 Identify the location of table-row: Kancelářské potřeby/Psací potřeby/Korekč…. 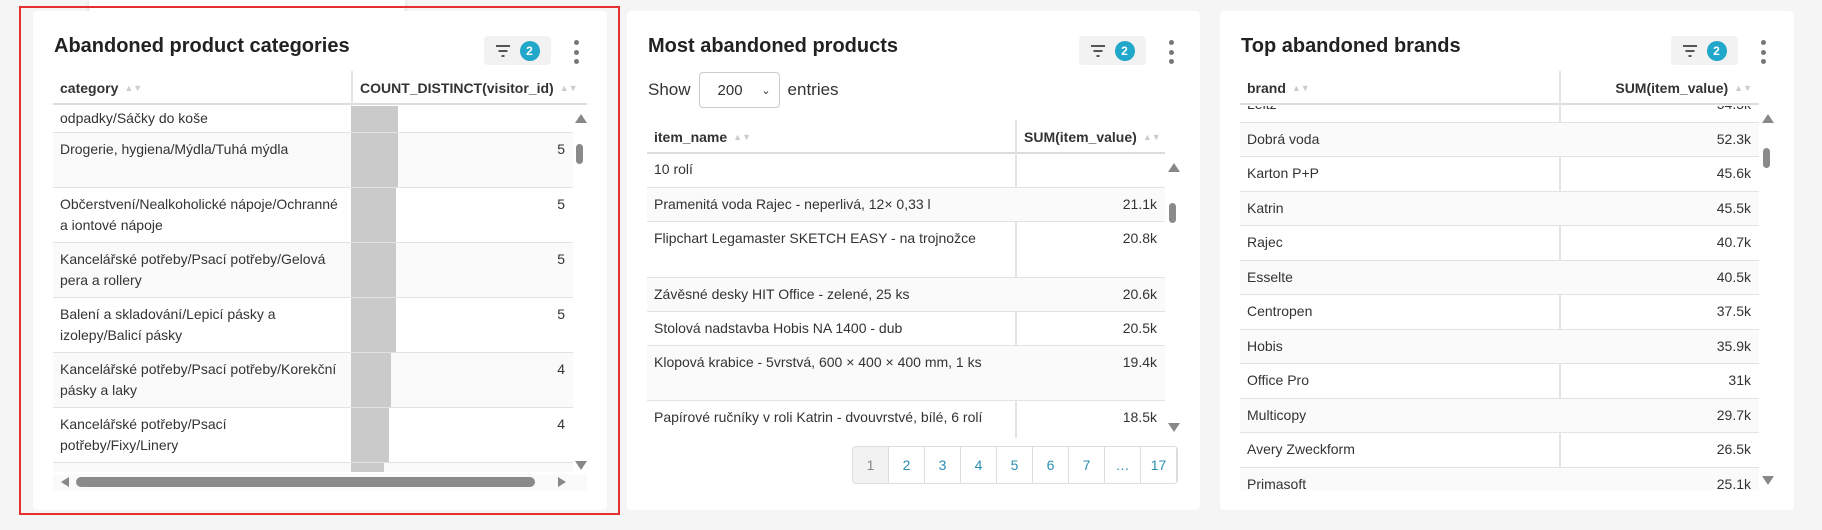
(313, 380).